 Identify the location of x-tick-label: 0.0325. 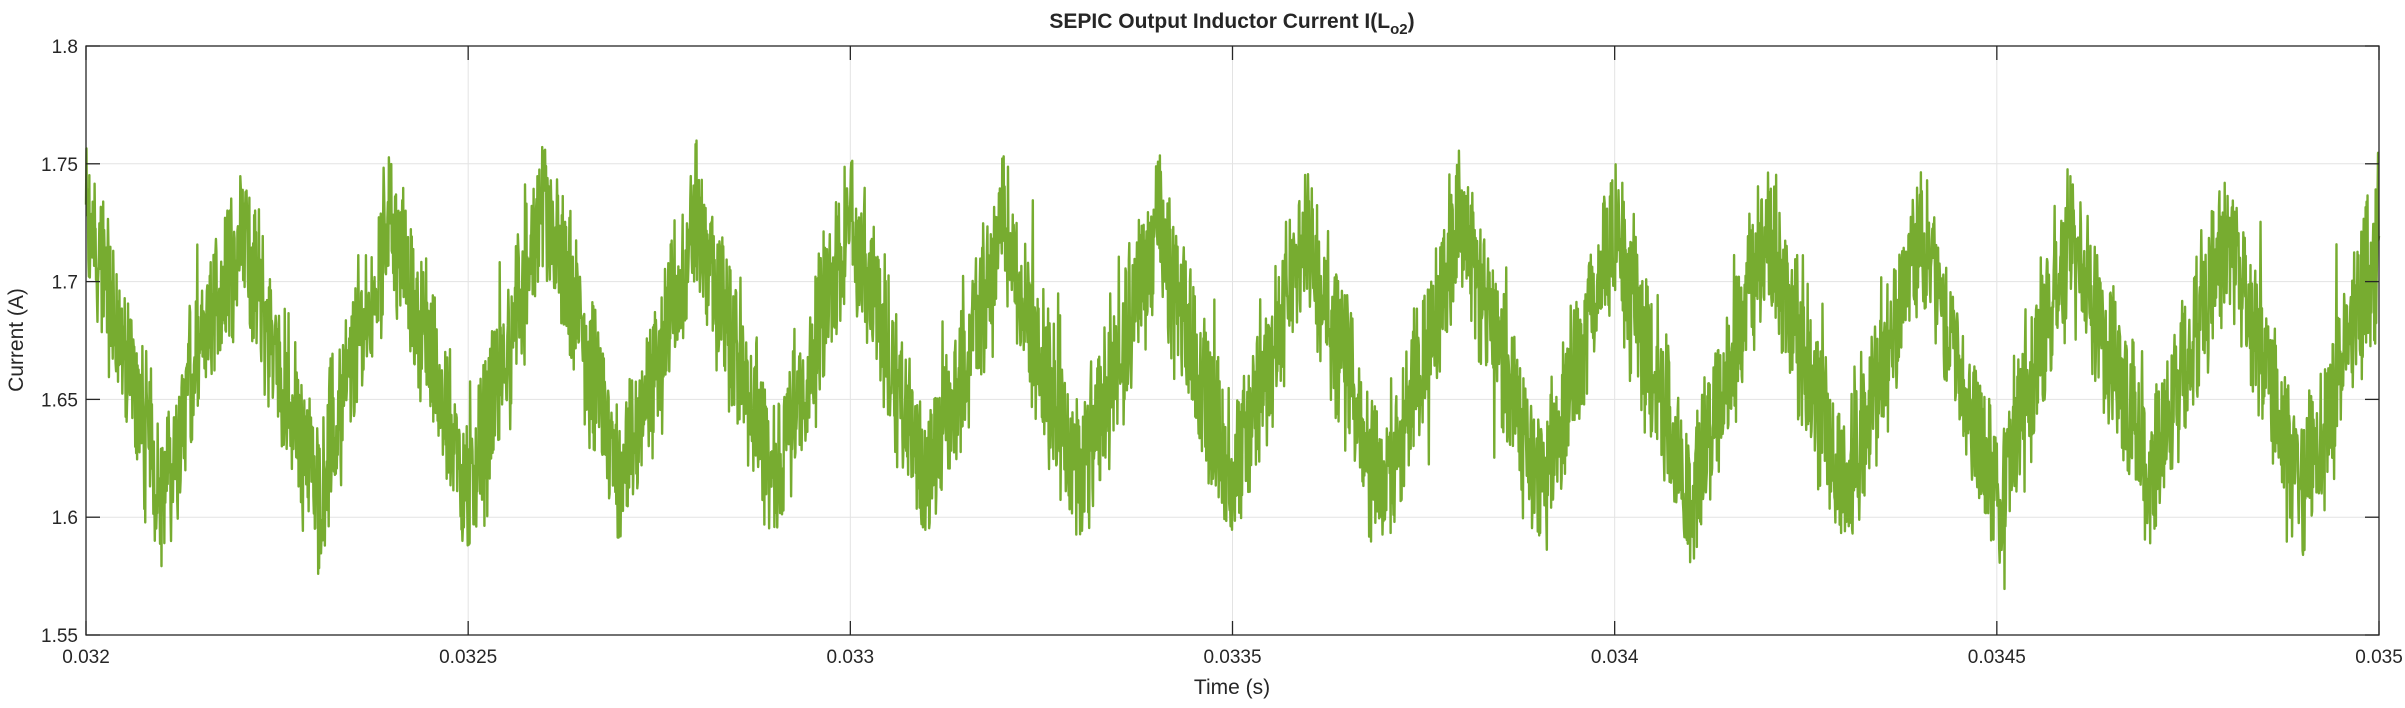
(468, 657).